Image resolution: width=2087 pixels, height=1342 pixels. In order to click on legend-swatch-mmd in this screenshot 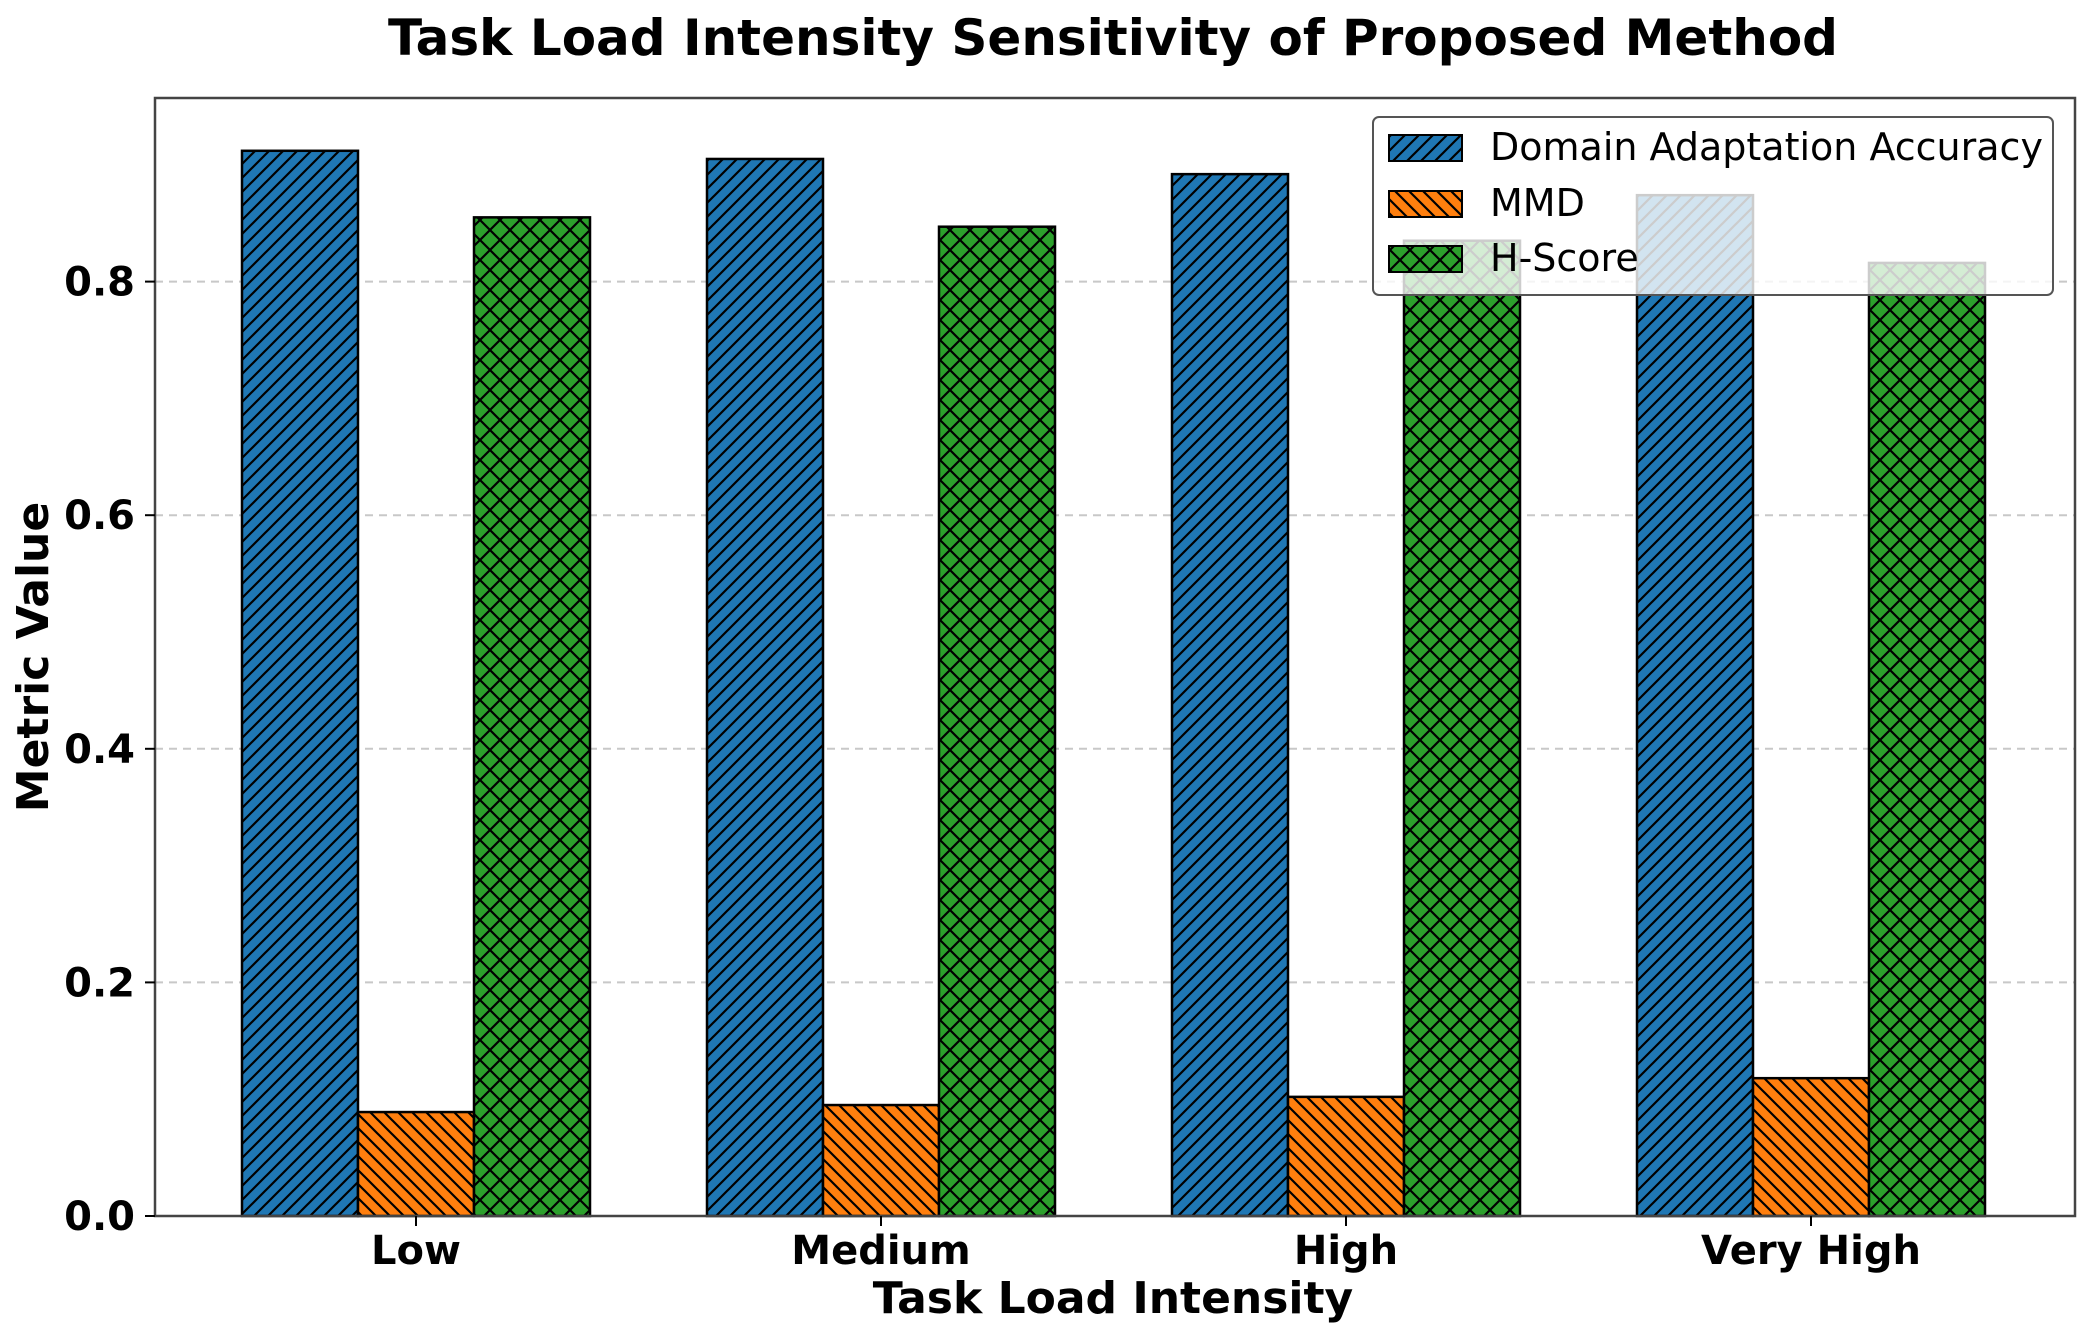, I will do `click(1425, 204)`.